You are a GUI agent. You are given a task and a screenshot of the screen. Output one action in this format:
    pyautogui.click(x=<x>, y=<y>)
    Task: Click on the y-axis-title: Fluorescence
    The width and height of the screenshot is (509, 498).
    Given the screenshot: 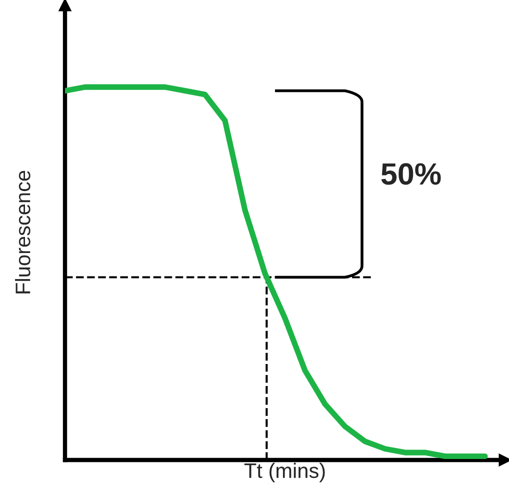 What is the action you would take?
    pyautogui.click(x=22, y=232)
    